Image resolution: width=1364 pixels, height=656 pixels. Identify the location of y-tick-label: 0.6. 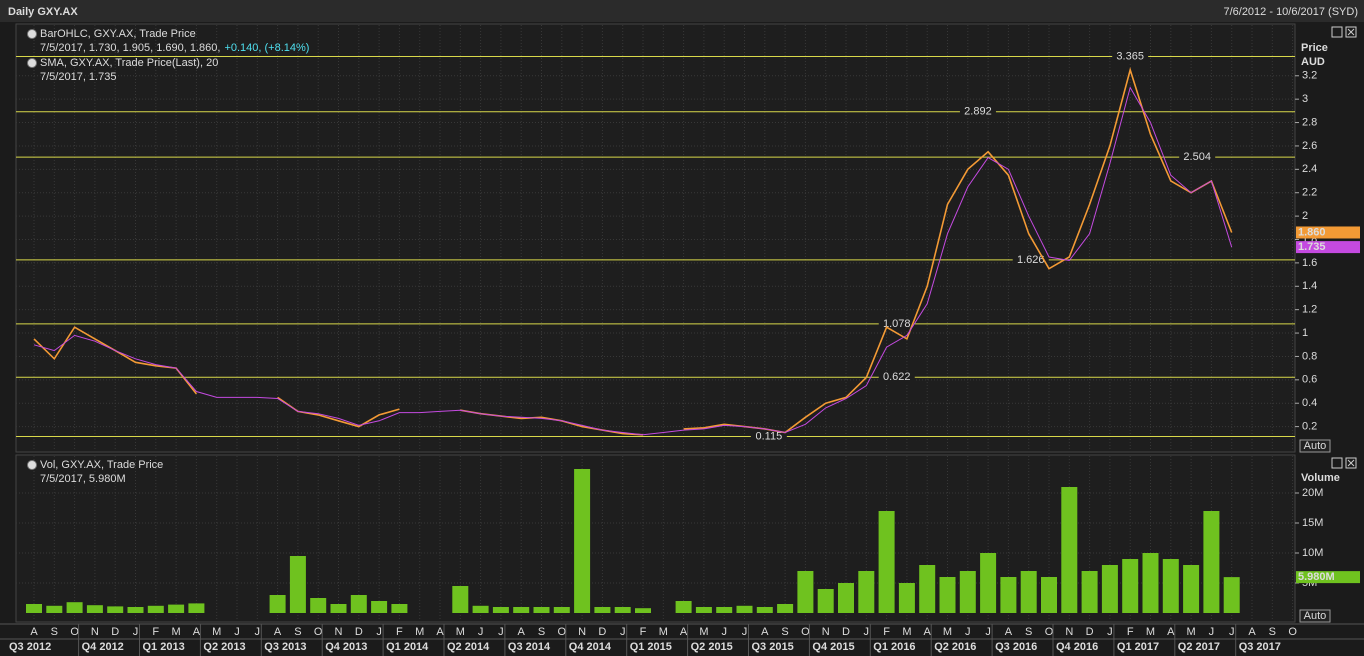
(1309, 380).